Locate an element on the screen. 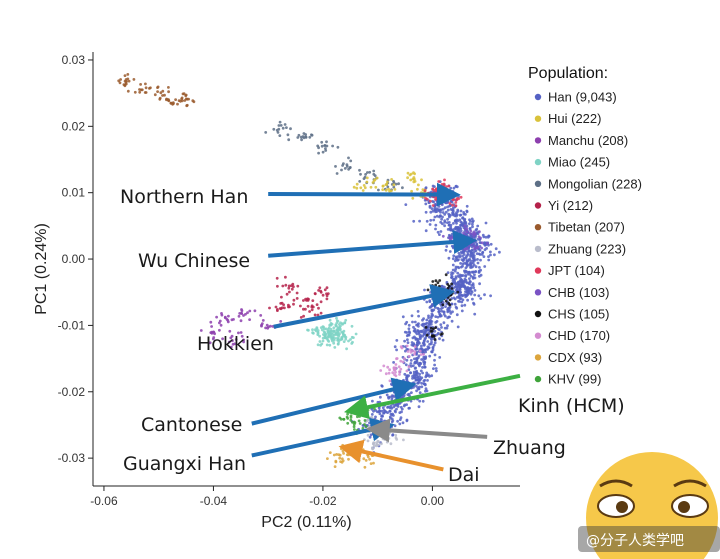 The width and height of the screenshot is (720, 559). legend-label: Manchu (208) is located at coordinates (588, 140).